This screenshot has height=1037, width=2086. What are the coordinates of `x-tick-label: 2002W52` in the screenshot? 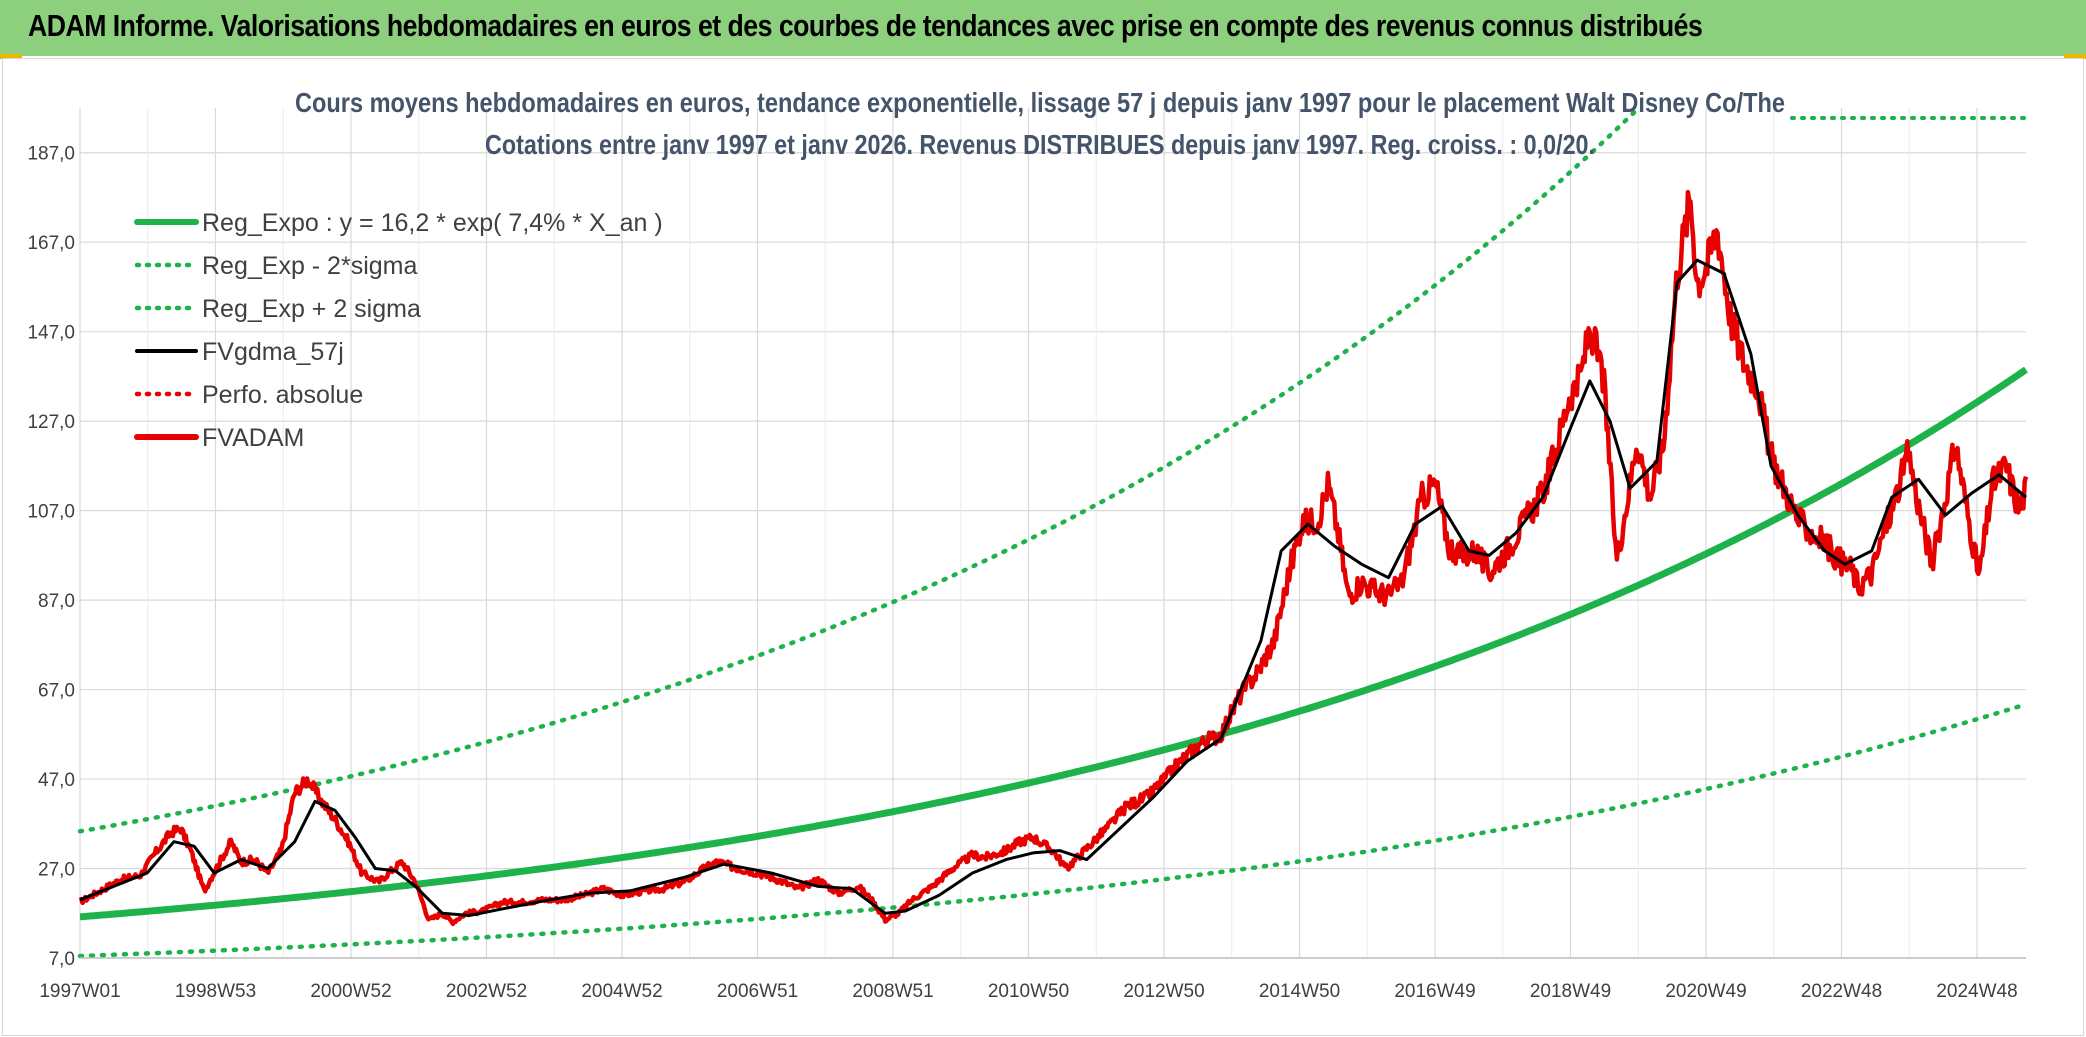 It's located at (486, 991).